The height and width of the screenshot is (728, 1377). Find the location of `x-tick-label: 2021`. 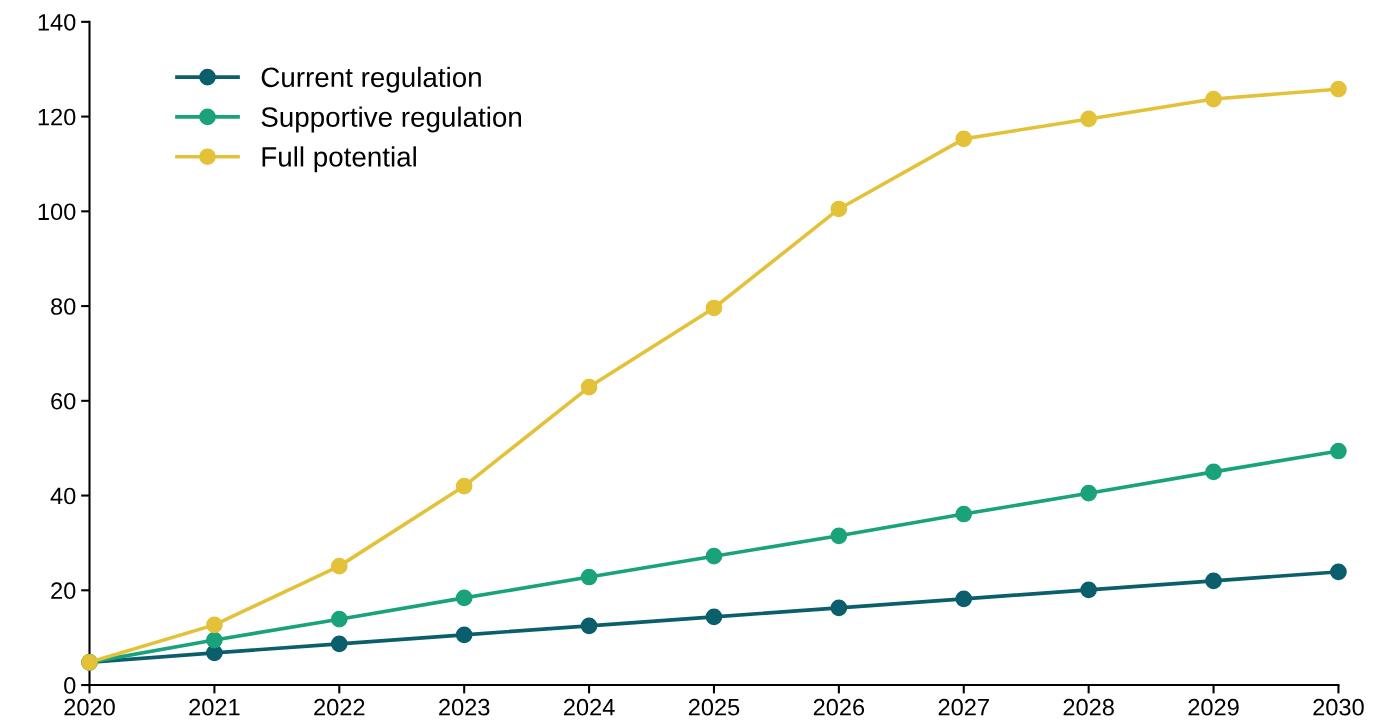

x-tick-label: 2021 is located at coordinates (214, 707).